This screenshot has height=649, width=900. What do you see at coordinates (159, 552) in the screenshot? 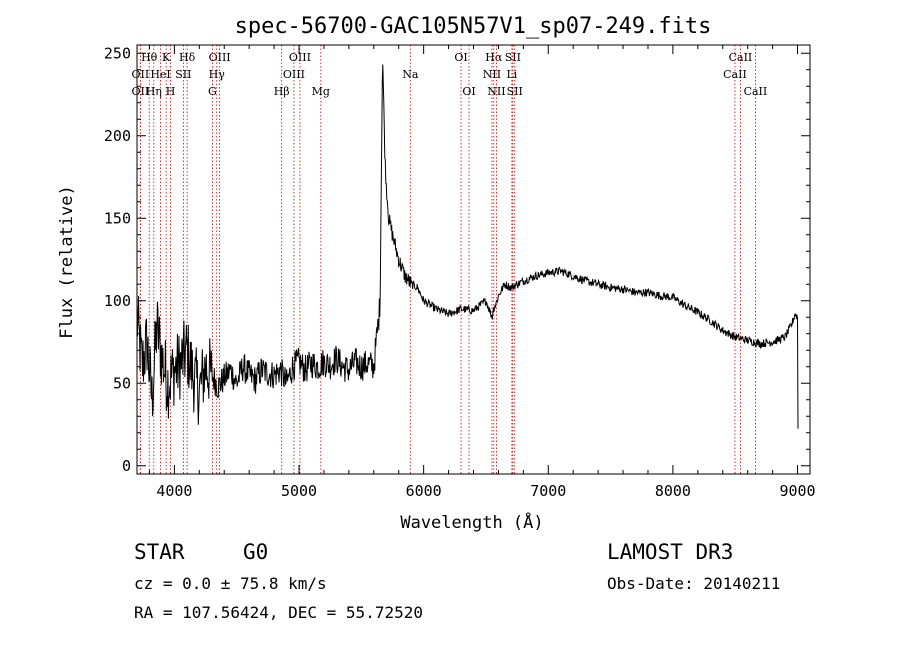
I see `object-class: STAR` at bounding box center [159, 552].